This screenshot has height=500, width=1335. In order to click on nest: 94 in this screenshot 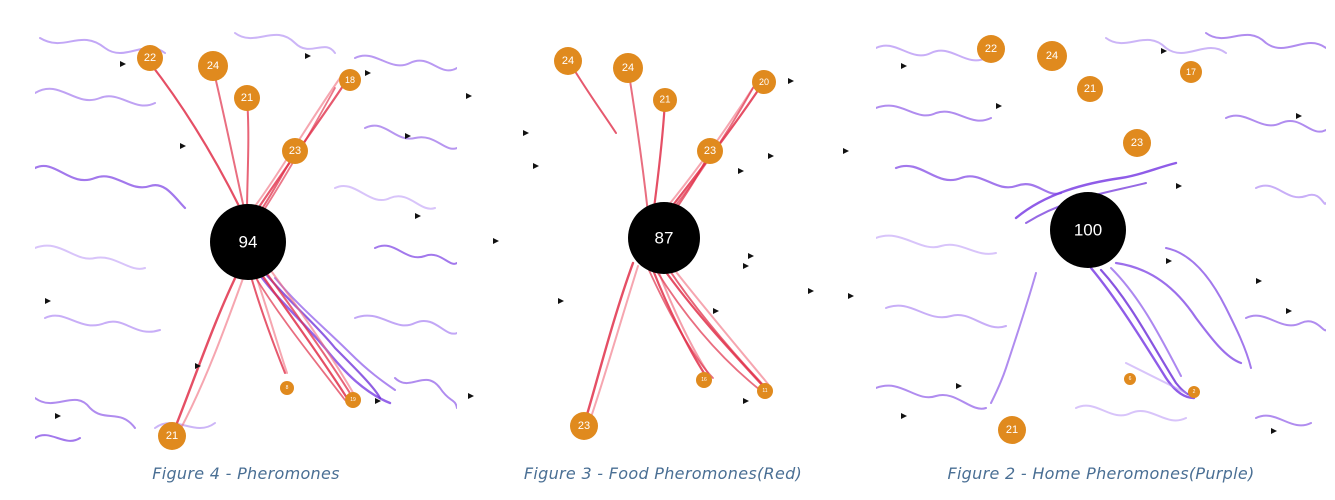, I will do `click(248, 242)`.